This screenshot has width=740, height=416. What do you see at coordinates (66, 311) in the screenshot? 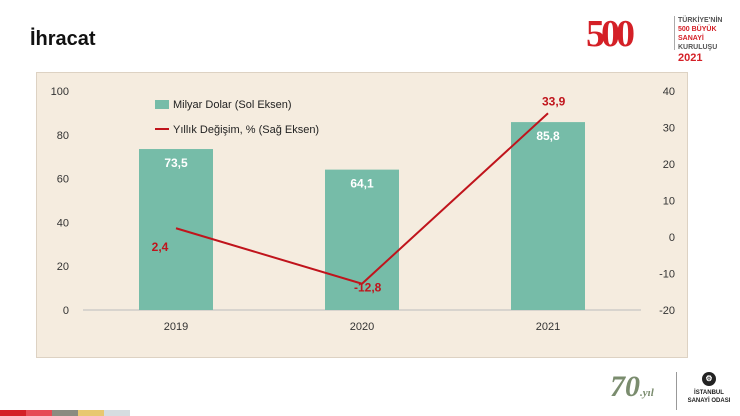
I see `left-axis-tick-label: 0` at bounding box center [66, 311].